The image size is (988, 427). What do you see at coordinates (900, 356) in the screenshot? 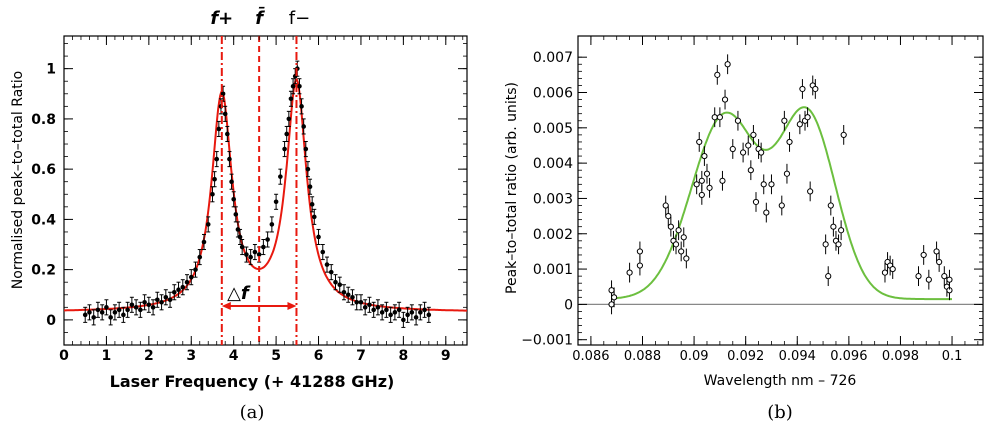
I see `b-x-tick-label: 0.098` at bounding box center [900, 356].